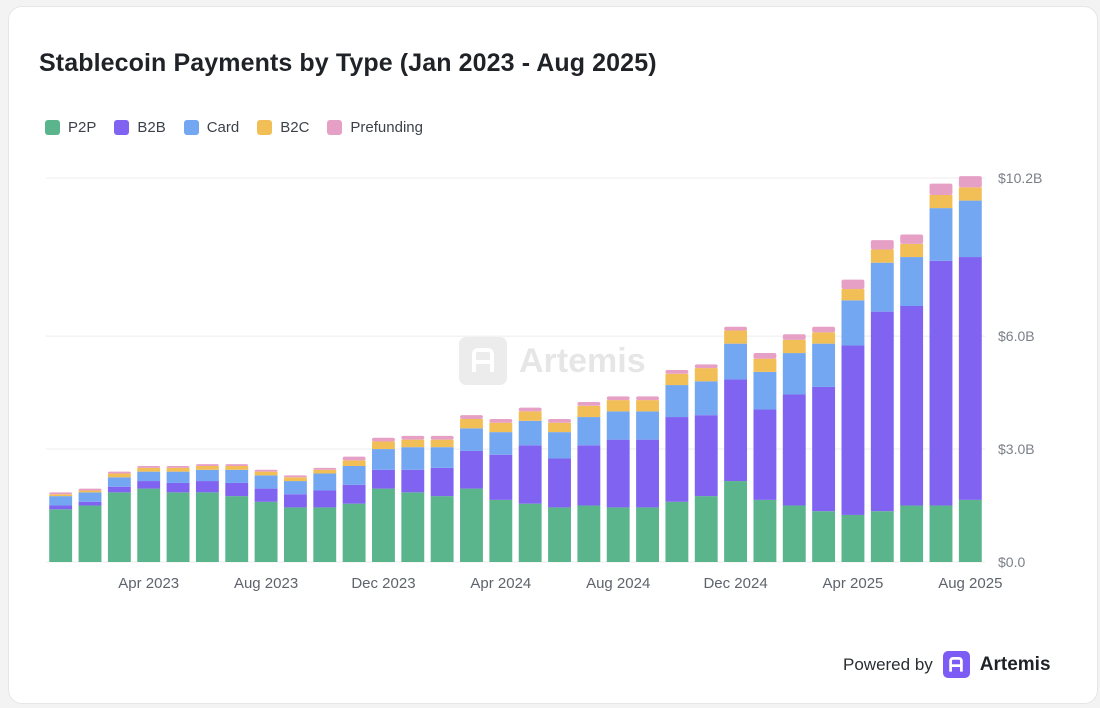 The height and width of the screenshot is (708, 1100). Describe the element at coordinates (582, 360) in the screenshot. I see `artemis-watermark-text: Artemis` at that location.